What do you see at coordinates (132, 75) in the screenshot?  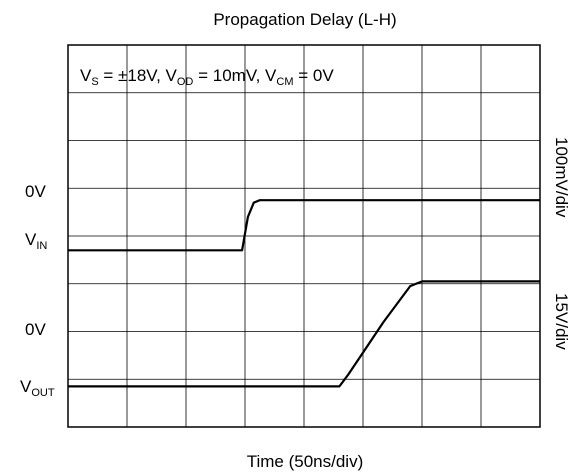 I see `vs-value: = ±18V,` at bounding box center [132, 75].